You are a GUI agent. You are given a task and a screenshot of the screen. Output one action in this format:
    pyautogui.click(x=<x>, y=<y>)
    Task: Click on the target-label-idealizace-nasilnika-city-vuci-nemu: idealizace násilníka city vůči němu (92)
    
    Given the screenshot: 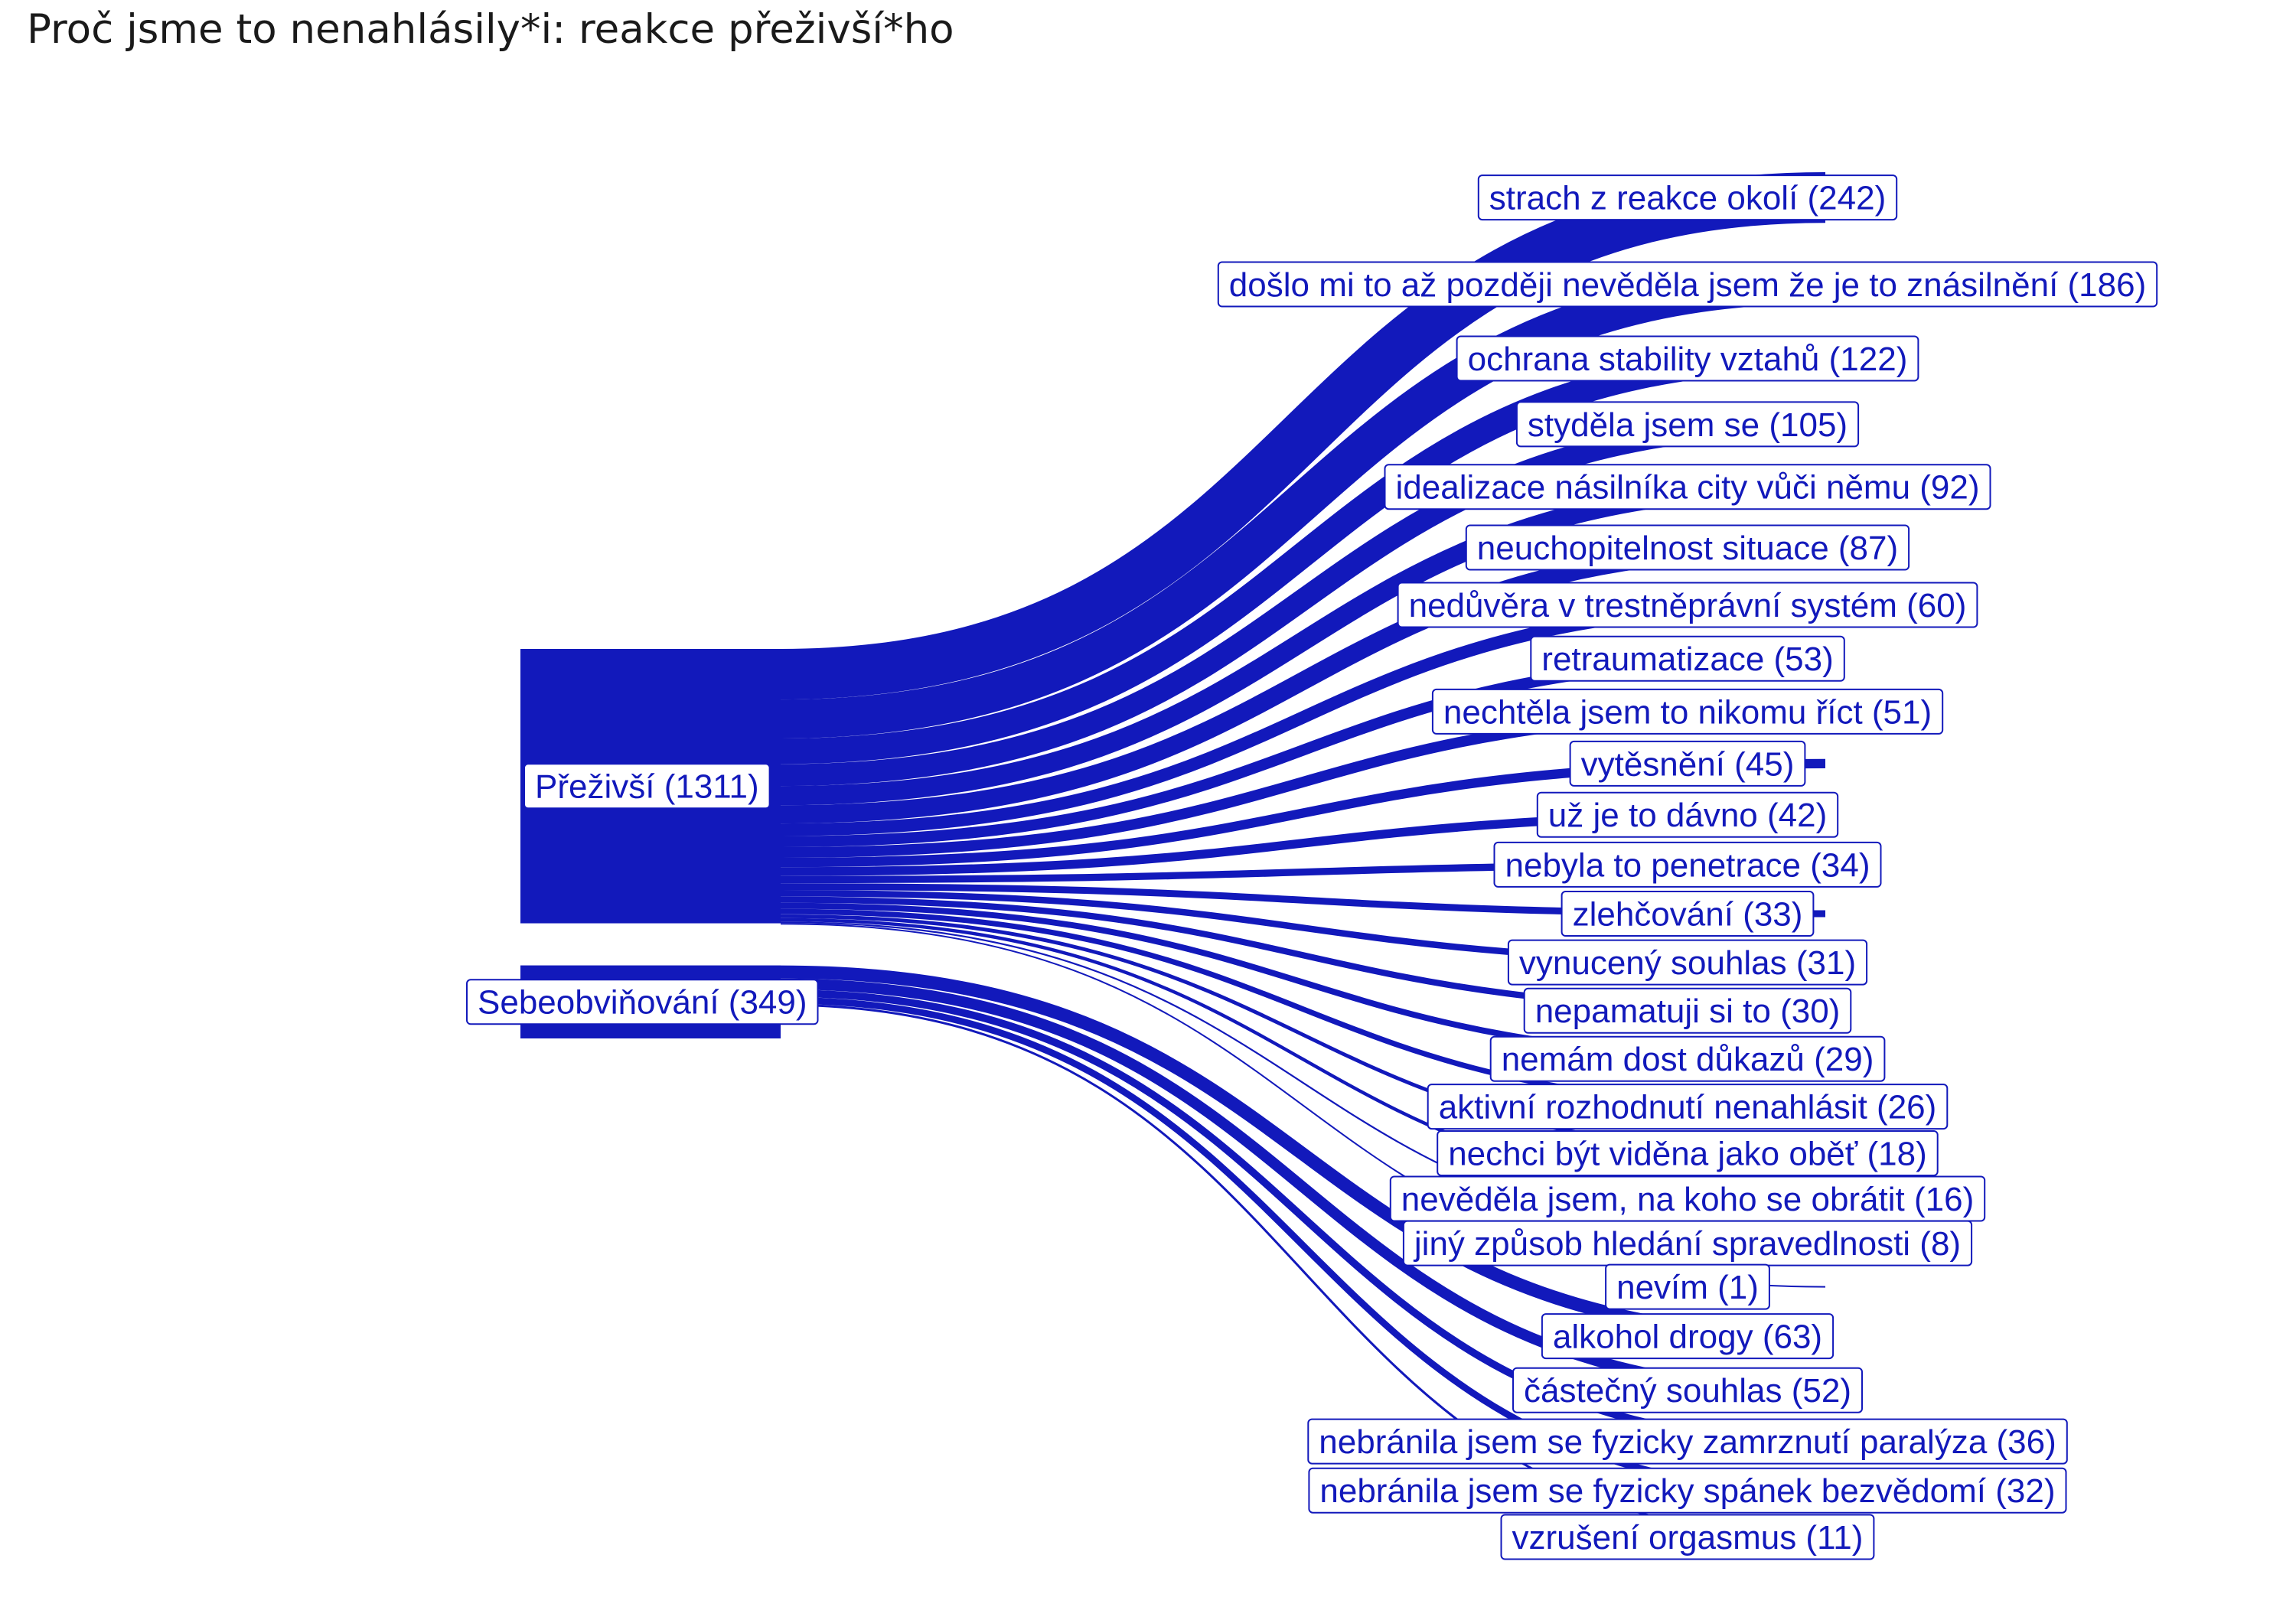 What is the action you would take?
    pyautogui.click(x=1687, y=487)
    